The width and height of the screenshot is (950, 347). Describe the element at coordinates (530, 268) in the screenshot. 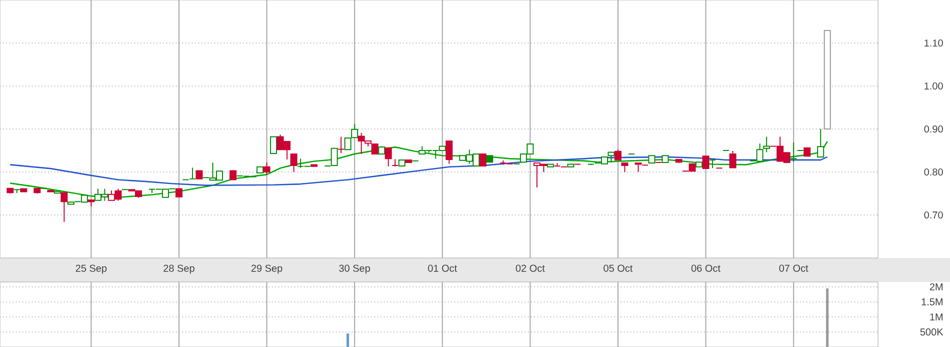

I see `x-tick-label: 02 Oct` at that location.